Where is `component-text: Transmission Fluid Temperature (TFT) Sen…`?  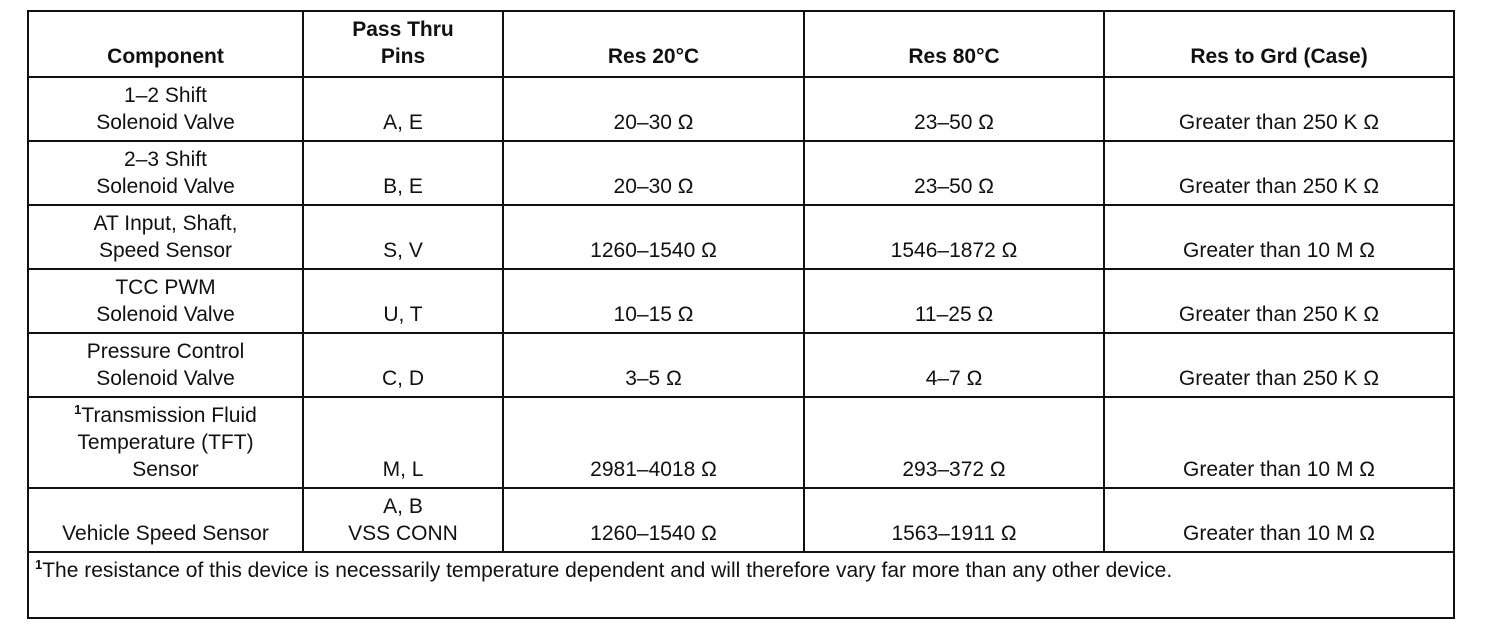
component-text: Transmission Fluid Temperature (TFT) Sen… is located at coordinates (167, 442).